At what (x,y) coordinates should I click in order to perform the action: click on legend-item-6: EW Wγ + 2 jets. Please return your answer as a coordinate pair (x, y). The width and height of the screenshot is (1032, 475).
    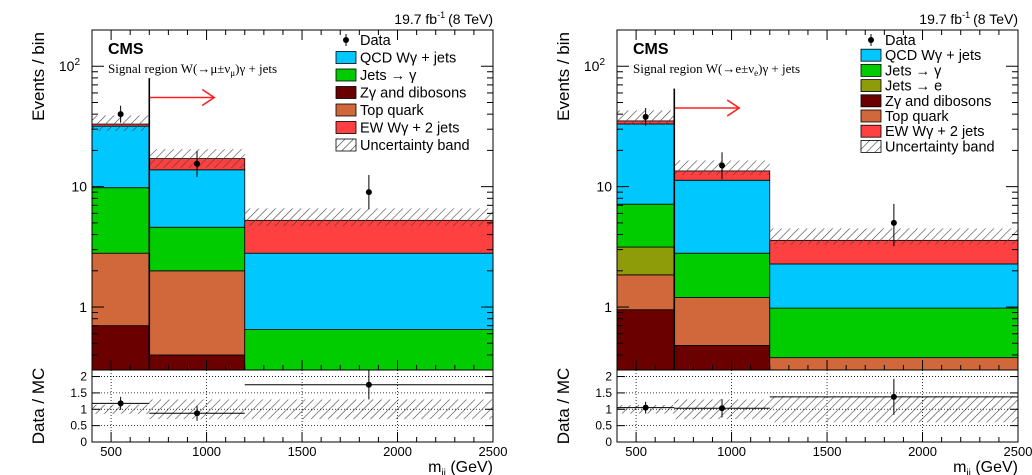
    Looking at the image, I should click on (922, 132).